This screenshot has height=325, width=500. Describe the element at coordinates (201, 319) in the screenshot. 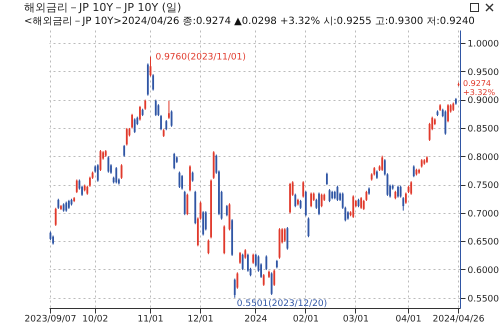

I see `x-tick-label: 12/01` at that location.